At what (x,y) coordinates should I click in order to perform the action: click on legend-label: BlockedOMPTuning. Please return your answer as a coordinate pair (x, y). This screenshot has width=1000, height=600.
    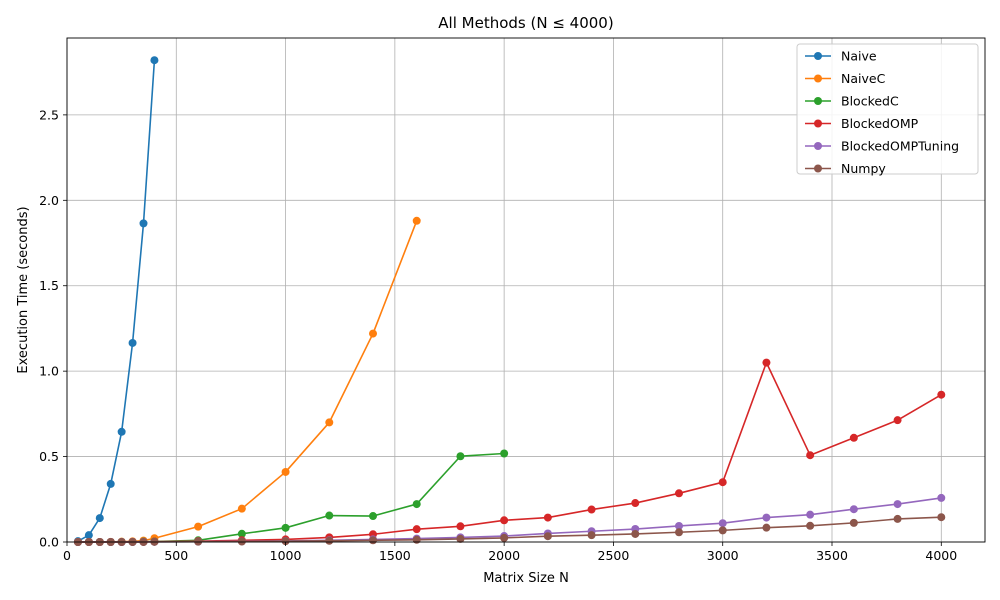
    Looking at the image, I should click on (900, 146).